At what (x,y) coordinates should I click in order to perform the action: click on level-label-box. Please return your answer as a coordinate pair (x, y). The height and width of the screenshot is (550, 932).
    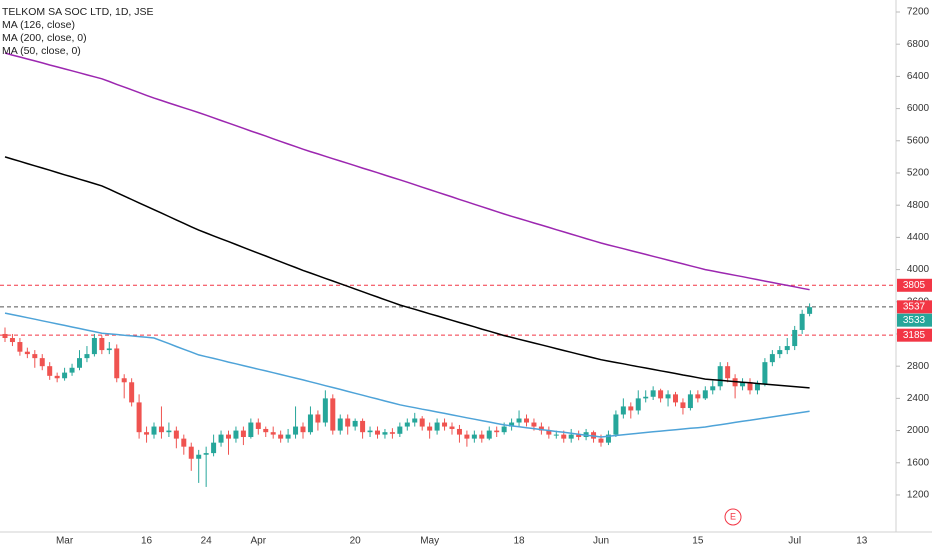
    Looking at the image, I should click on (914, 285).